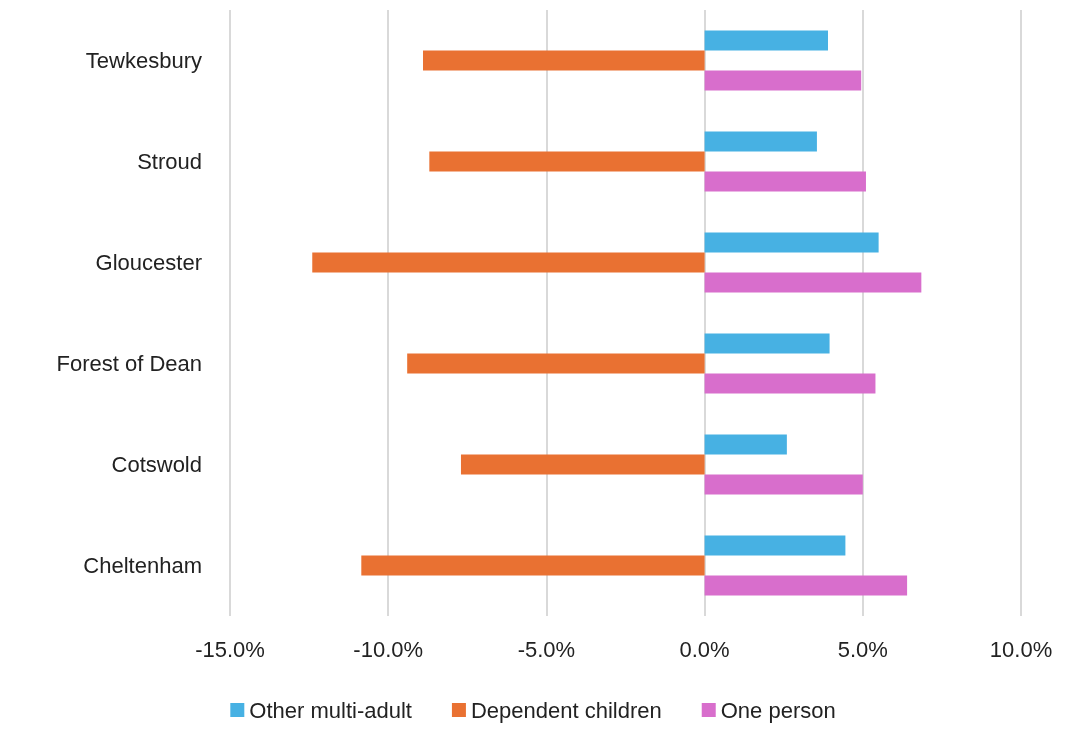 The width and height of the screenshot is (1066, 731). Describe the element at coordinates (148, 262) in the screenshot. I see `y-tick-label: Gloucester` at that location.